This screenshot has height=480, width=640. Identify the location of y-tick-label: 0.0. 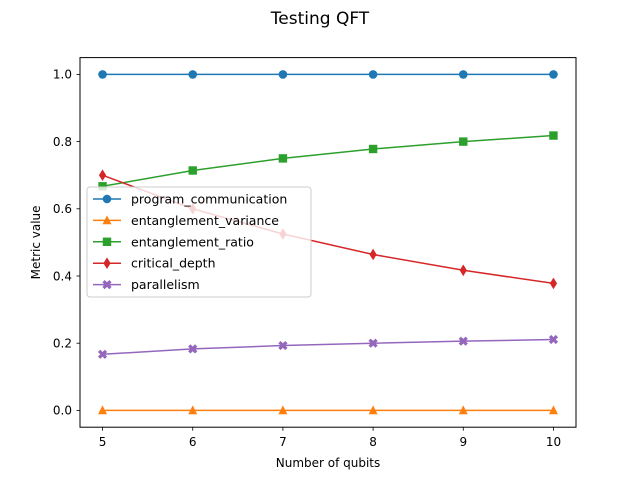
(62, 411).